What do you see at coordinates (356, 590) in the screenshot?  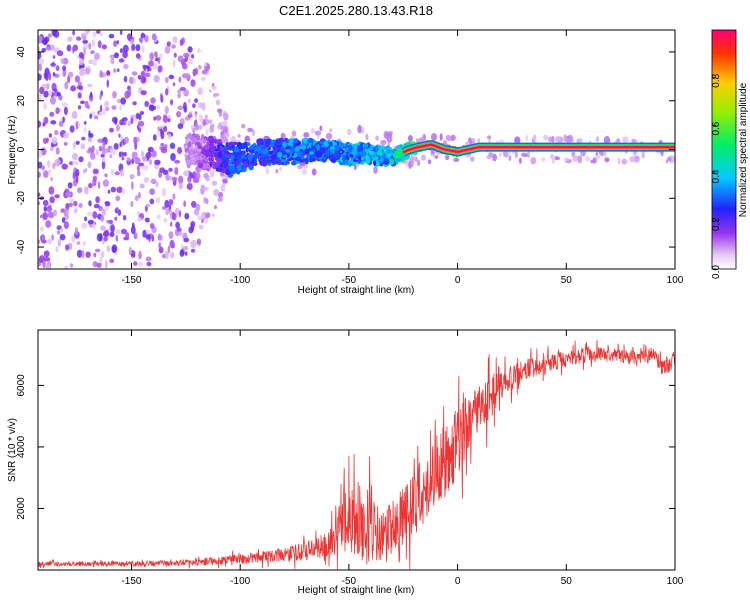 I see `snr-x-label: Height of straight line (km)` at bounding box center [356, 590].